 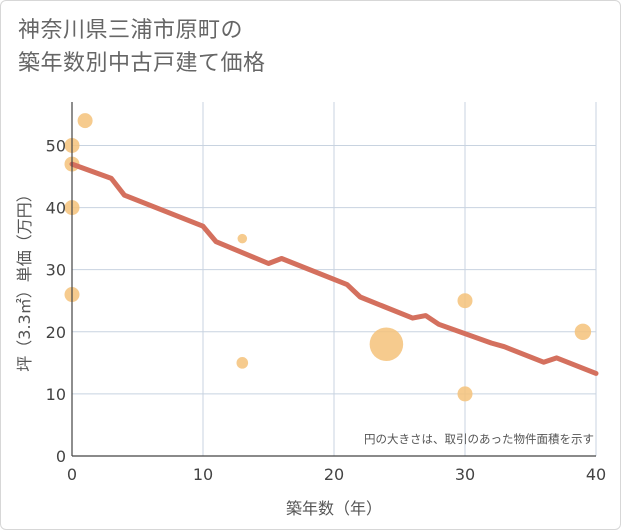 I want to click on x-tick-label-10: 10, so click(x=203, y=474).